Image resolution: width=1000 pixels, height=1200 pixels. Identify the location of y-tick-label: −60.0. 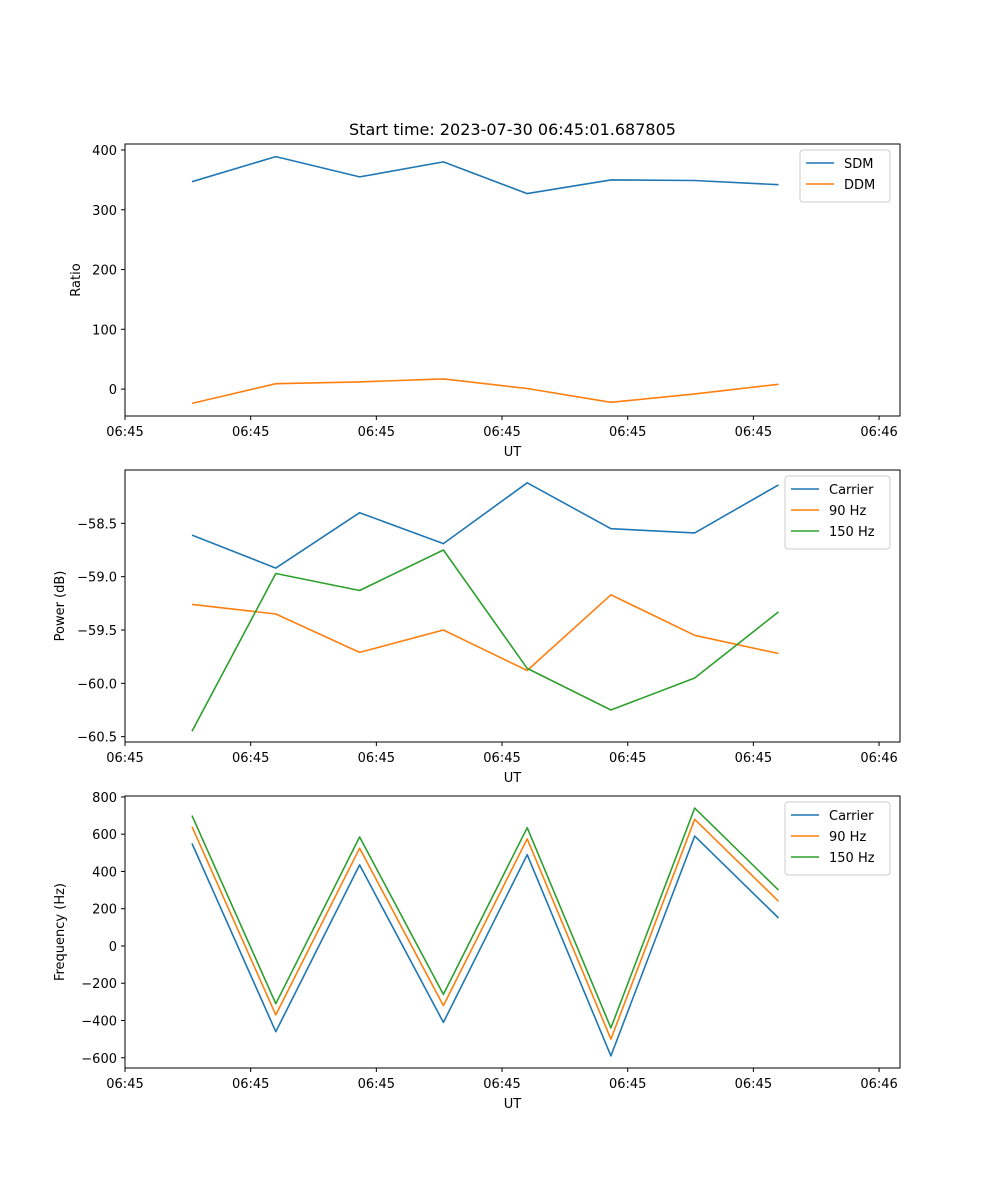
(97, 684).